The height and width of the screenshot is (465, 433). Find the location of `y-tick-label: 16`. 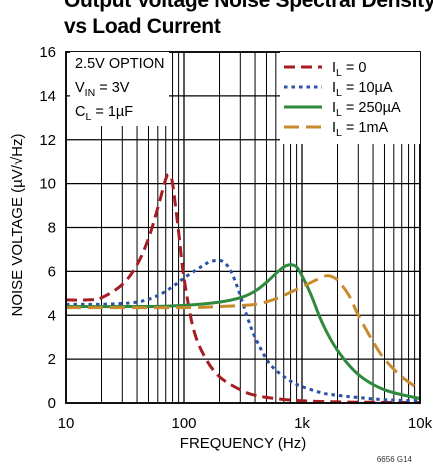

y-tick-label: 16 is located at coordinates (47, 52).